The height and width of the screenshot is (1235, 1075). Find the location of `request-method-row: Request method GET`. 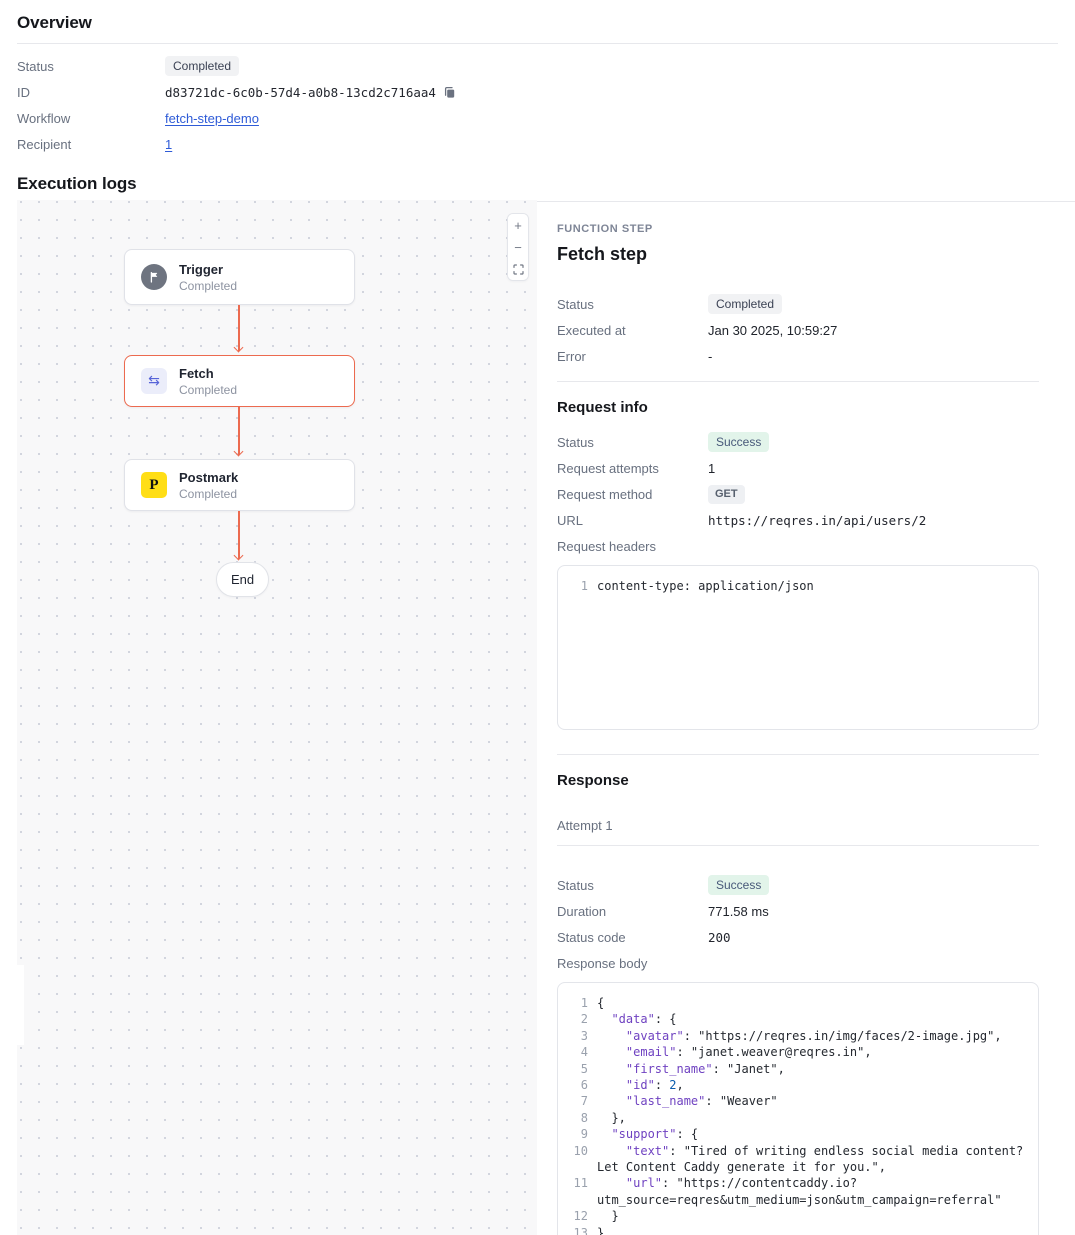

request-method-row: Request method GET is located at coordinates (798, 494).